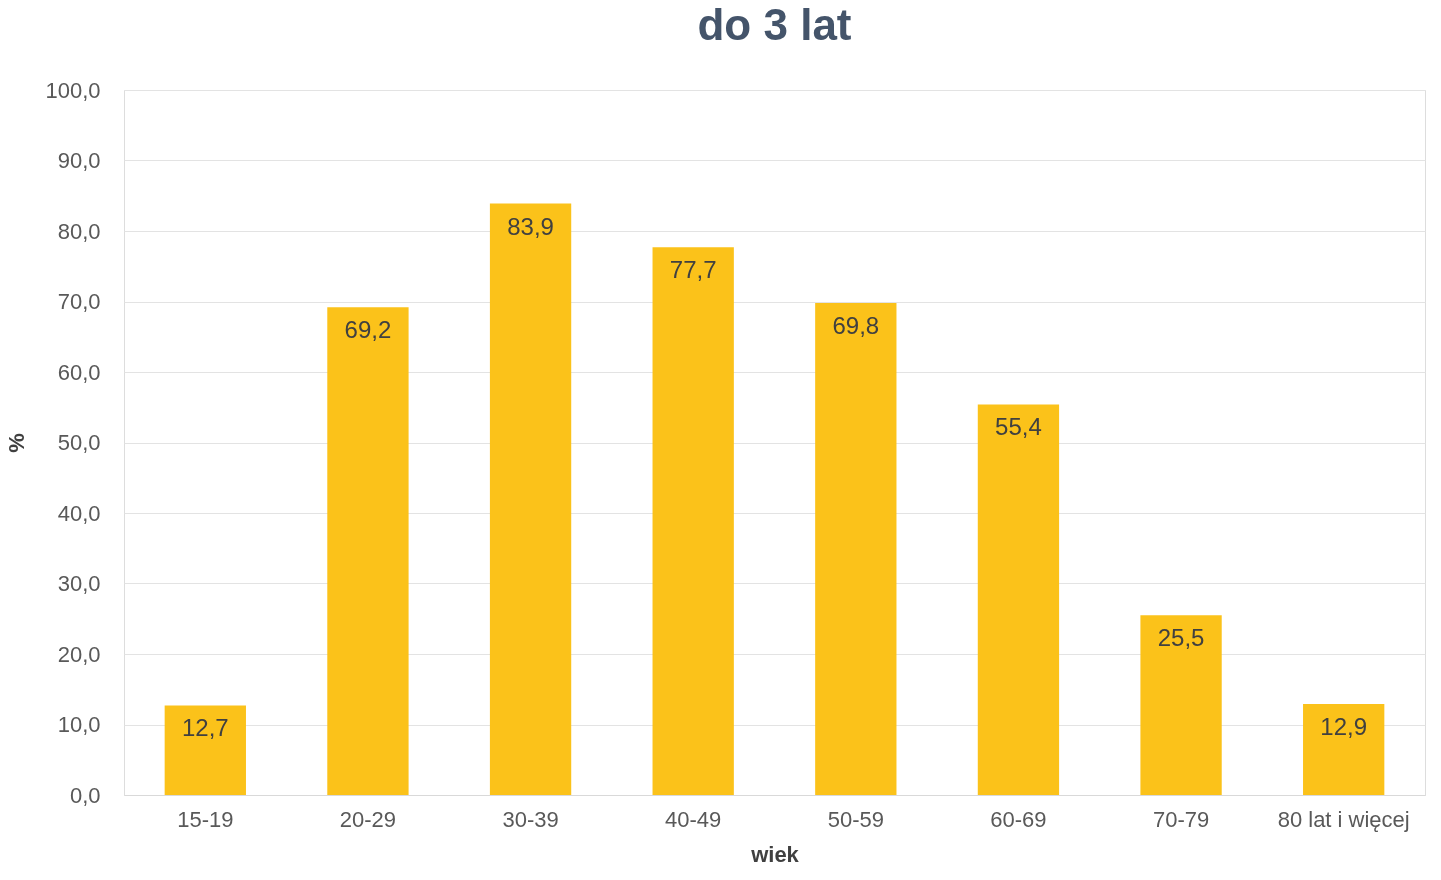 This screenshot has width=1441, height=880. I want to click on y-tick-label: 100,0, so click(73, 90).